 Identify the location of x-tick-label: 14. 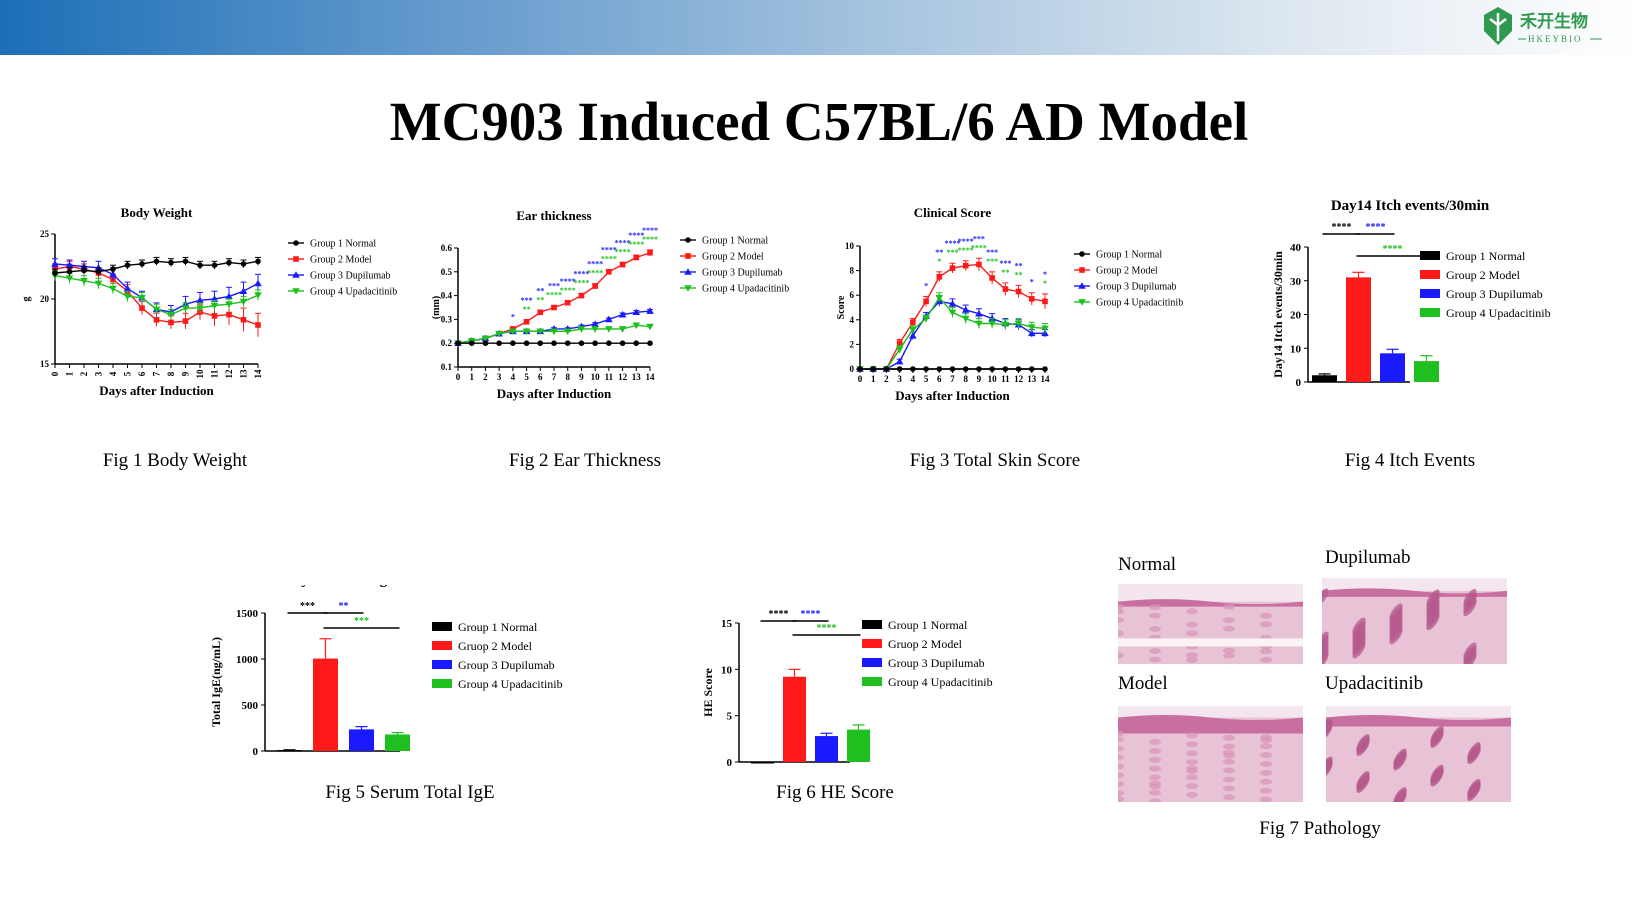
(1046, 379).